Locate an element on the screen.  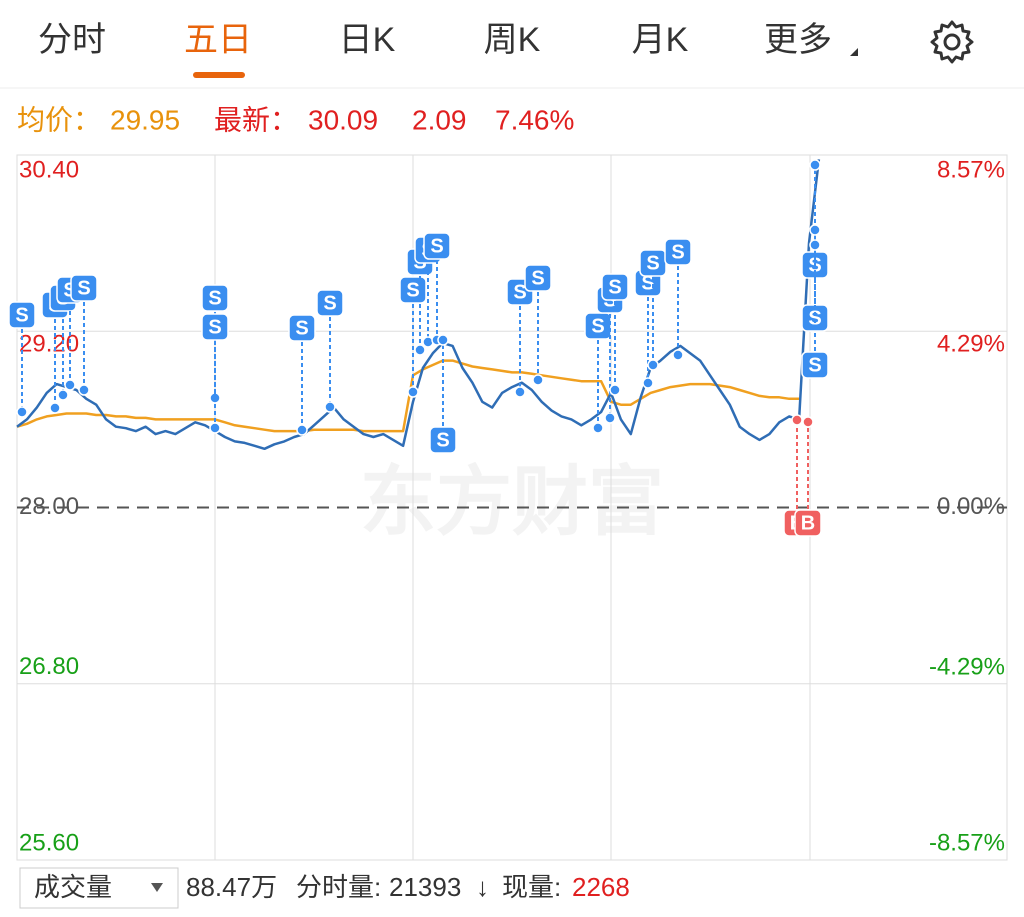
tab: 日K is located at coordinates (367, 40).